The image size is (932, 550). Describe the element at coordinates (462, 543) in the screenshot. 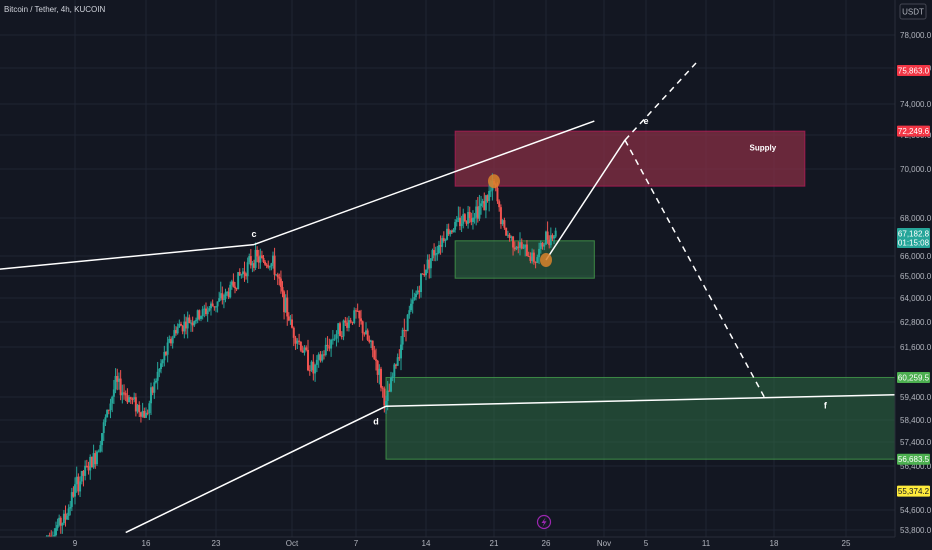

I see `time-axis: 9 16 23 Oct 7 14 21 26 Nov 5 11 18 25` at that location.